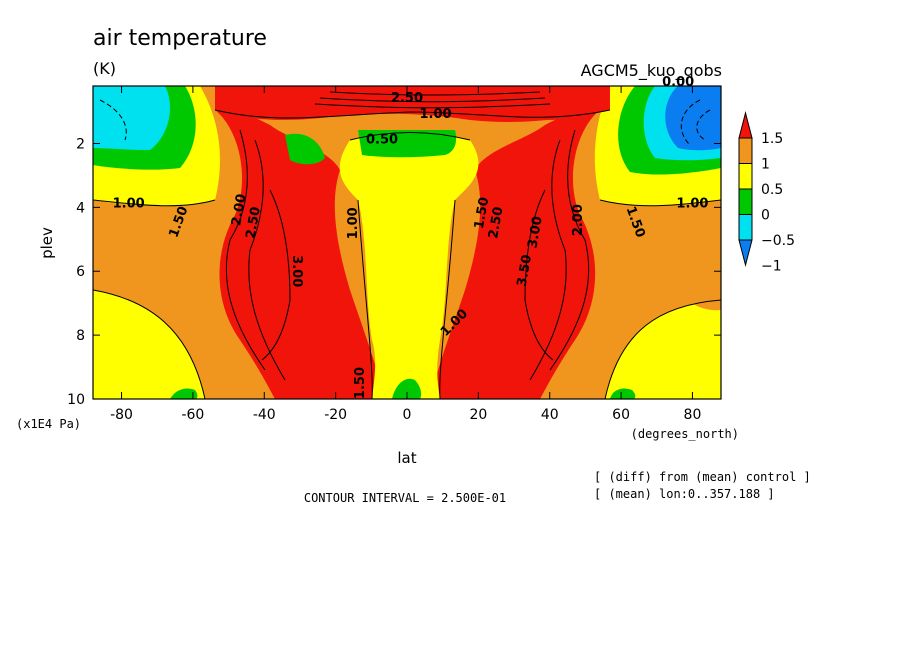  What do you see at coordinates (305, 149) in the screenshot?
I see `field-green-left` at bounding box center [305, 149].